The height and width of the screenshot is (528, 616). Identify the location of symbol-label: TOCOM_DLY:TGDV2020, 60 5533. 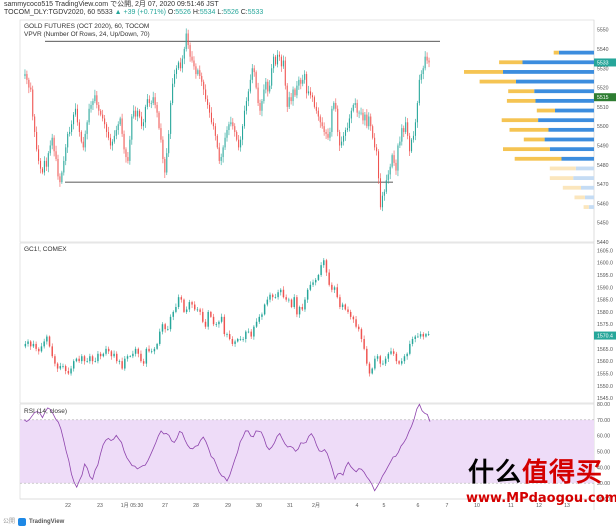
(58, 12).